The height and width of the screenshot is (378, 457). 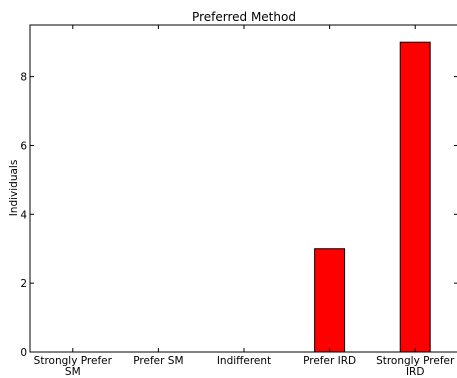 I want to click on y-tick-label: 2, so click(x=23, y=284).